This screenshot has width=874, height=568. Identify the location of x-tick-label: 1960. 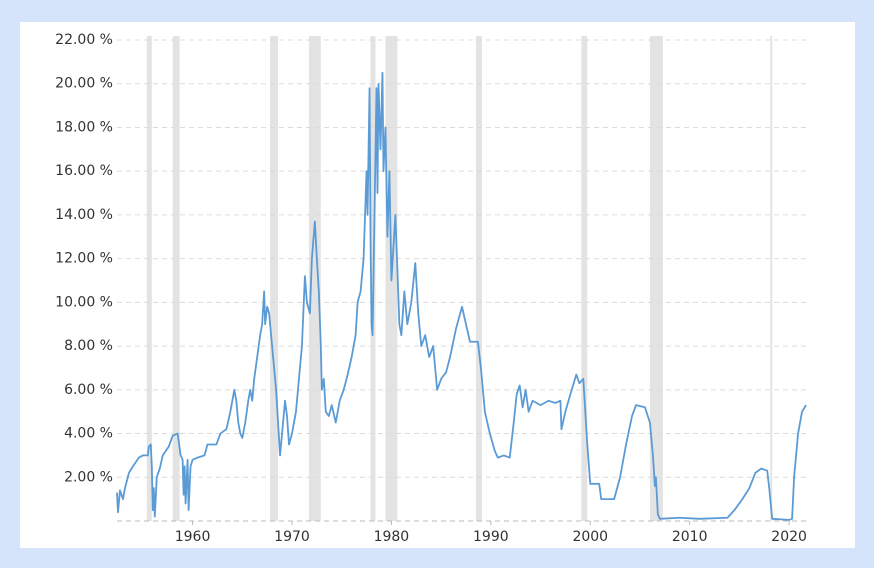
(193, 537).